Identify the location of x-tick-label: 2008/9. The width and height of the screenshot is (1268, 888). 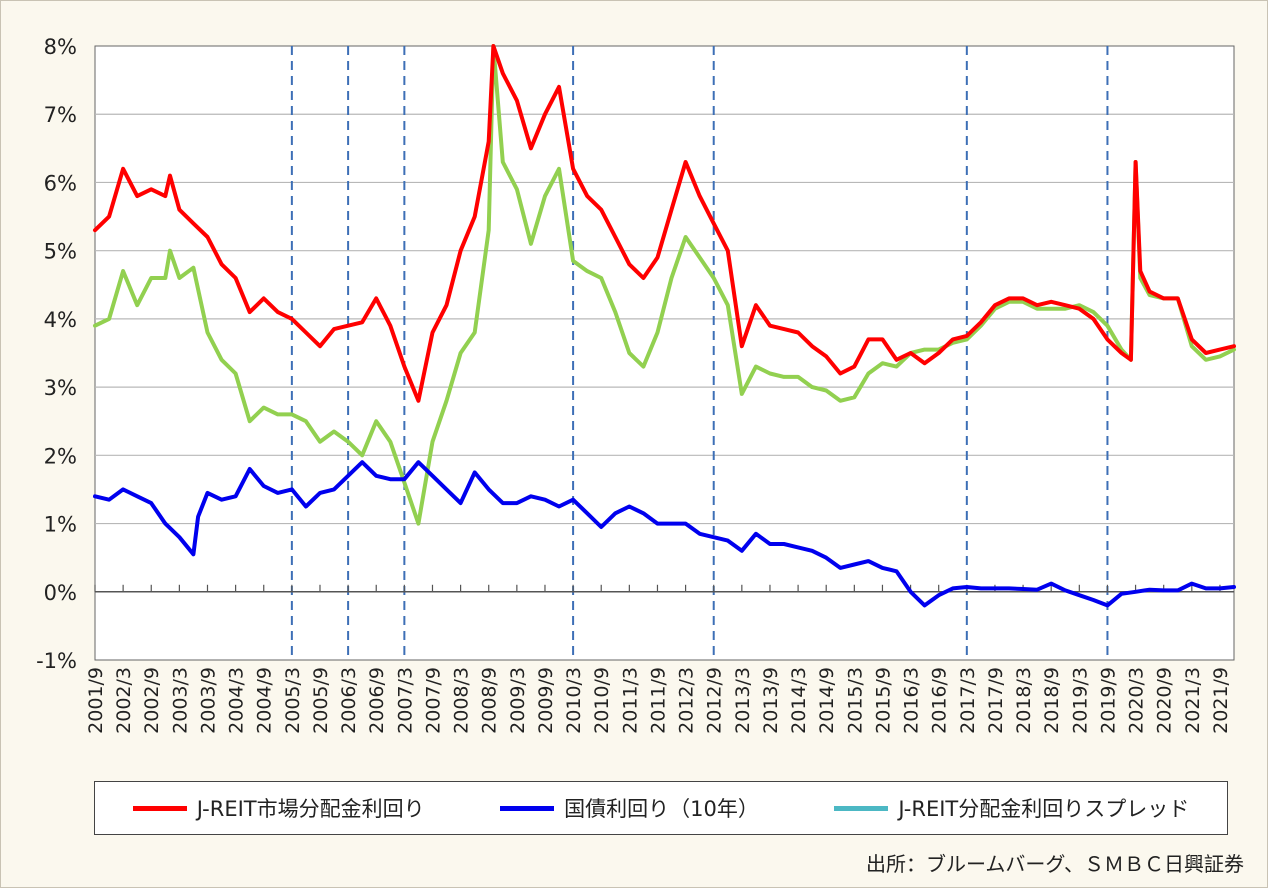
(490, 700).